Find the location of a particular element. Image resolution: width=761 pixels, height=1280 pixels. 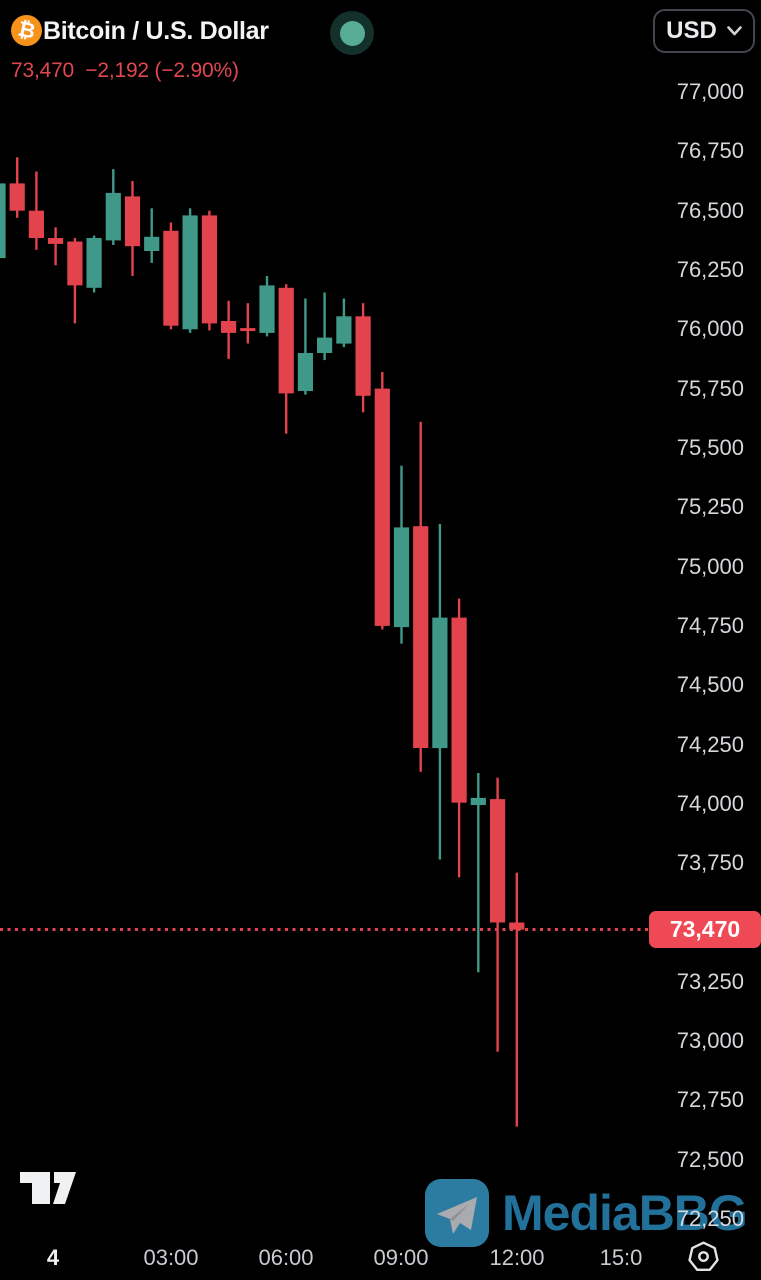

watermark: MediaBBG is located at coordinates (586, 1213).